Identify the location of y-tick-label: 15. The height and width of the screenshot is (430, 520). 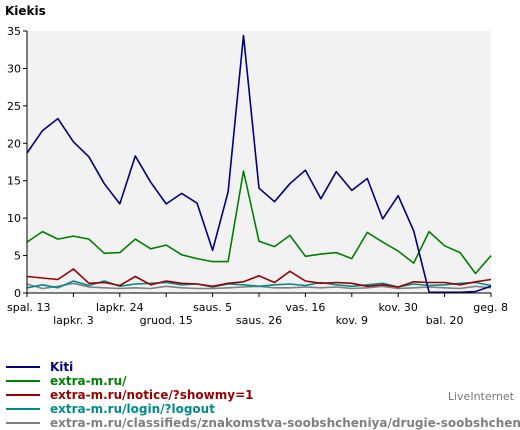
(14, 181).